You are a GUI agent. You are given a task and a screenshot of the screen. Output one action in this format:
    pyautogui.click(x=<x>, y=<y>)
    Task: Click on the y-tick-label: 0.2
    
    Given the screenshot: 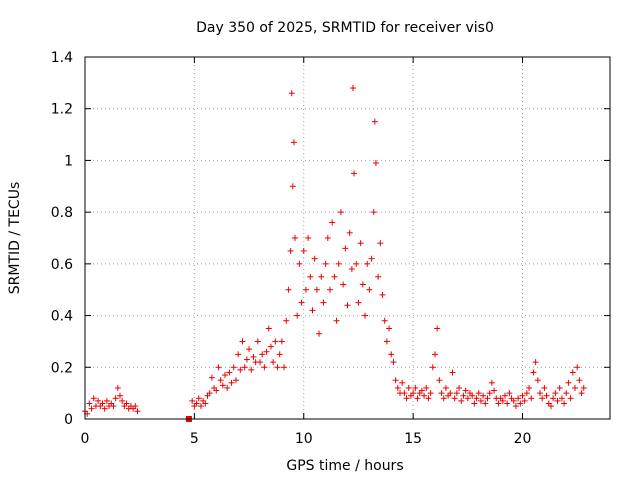 What is the action you would take?
    pyautogui.click(x=62, y=368)
    